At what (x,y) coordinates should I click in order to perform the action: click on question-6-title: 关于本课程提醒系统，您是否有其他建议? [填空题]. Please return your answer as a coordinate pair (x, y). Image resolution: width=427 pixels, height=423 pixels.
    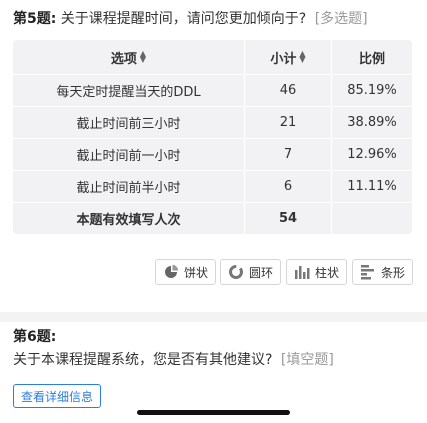
    Looking at the image, I should click on (173, 360).